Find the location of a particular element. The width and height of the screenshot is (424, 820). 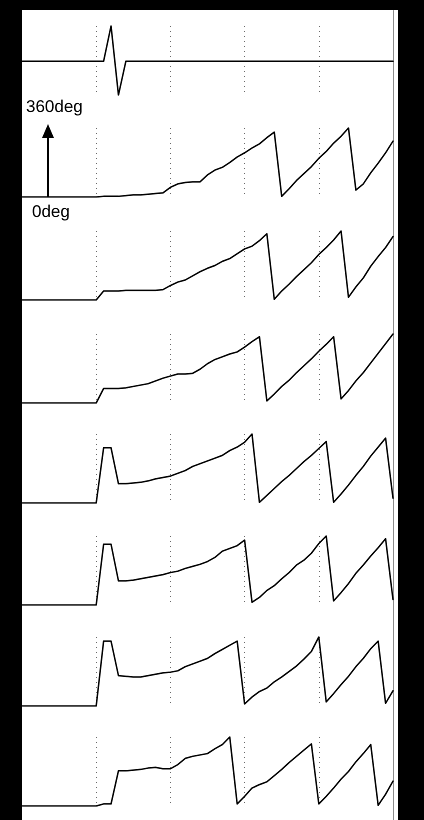

text: 0deg is located at coordinates (51, 211).